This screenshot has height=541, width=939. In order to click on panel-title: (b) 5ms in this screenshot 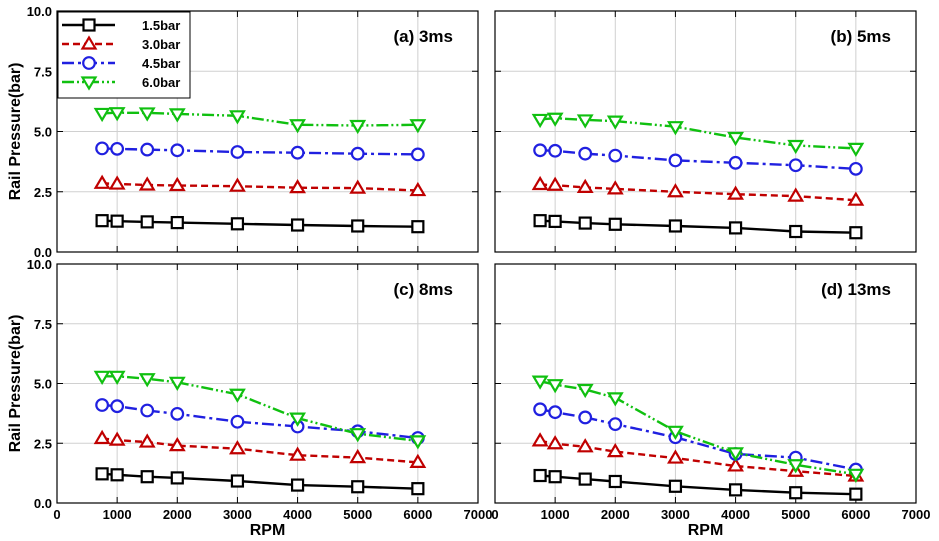, I will do `click(861, 36)`.